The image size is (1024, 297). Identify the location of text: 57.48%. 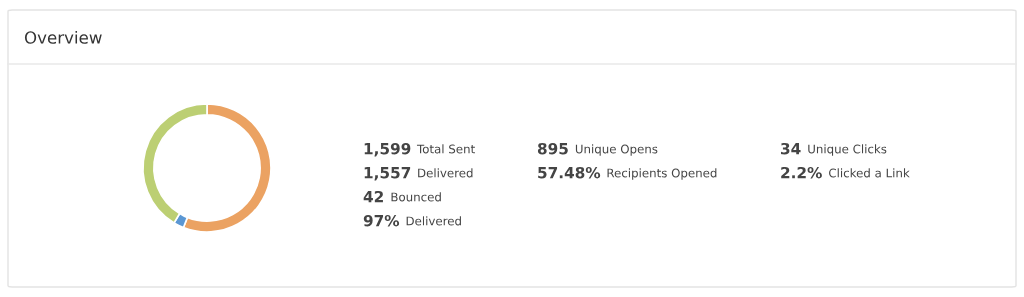
(569, 172).